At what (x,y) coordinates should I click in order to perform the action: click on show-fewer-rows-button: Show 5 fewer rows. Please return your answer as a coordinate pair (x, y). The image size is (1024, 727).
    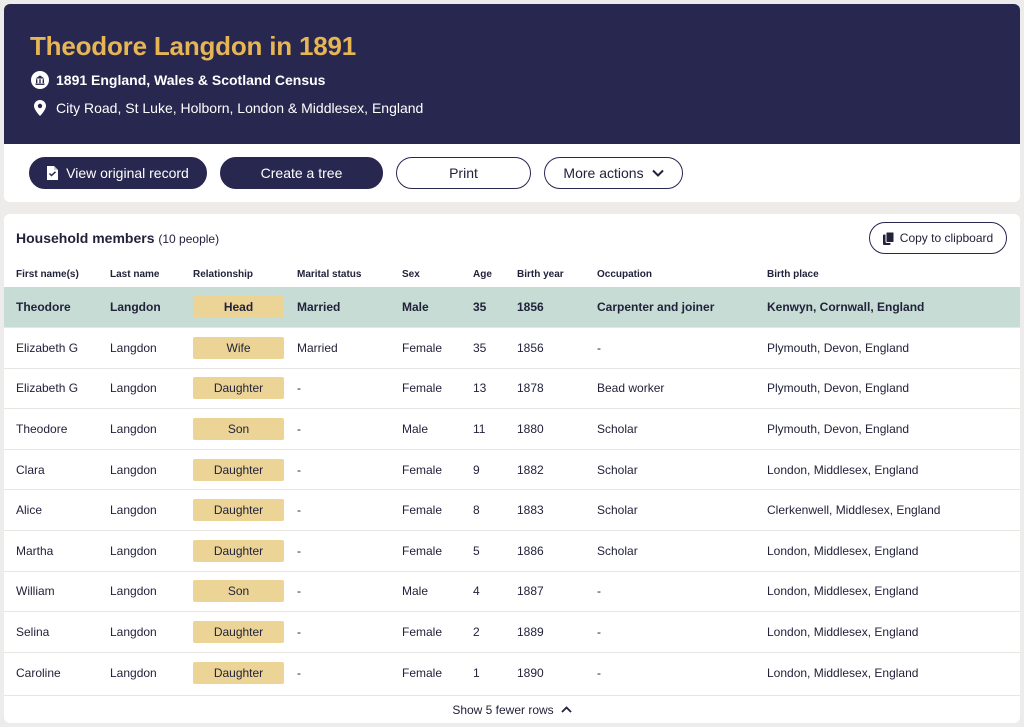
    Looking at the image, I should click on (512, 709).